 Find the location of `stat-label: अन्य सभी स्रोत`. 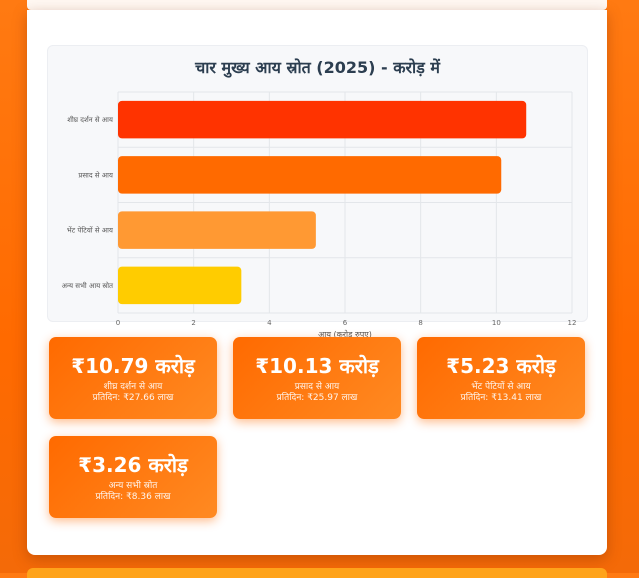

stat-label: अन्य सभी स्रोत is located at coordinates (133, 486).